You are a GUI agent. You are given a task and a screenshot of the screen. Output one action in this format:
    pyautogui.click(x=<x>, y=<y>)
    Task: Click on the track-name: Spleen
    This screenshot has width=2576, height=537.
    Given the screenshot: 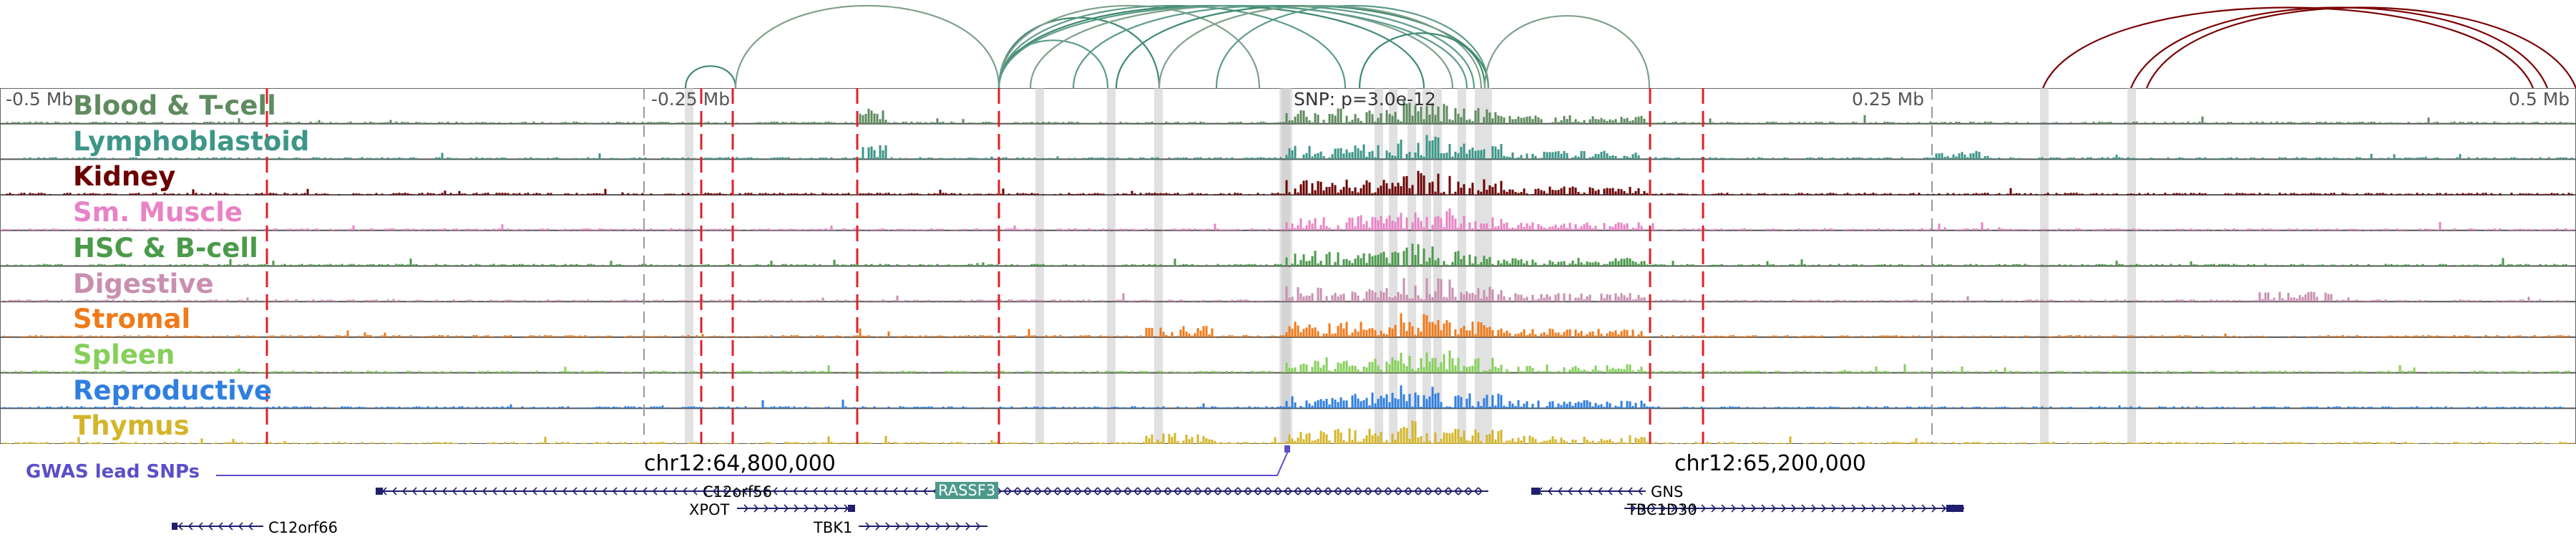 What is the action you would take?
    pyautogui.click(x=124, y=354)
    